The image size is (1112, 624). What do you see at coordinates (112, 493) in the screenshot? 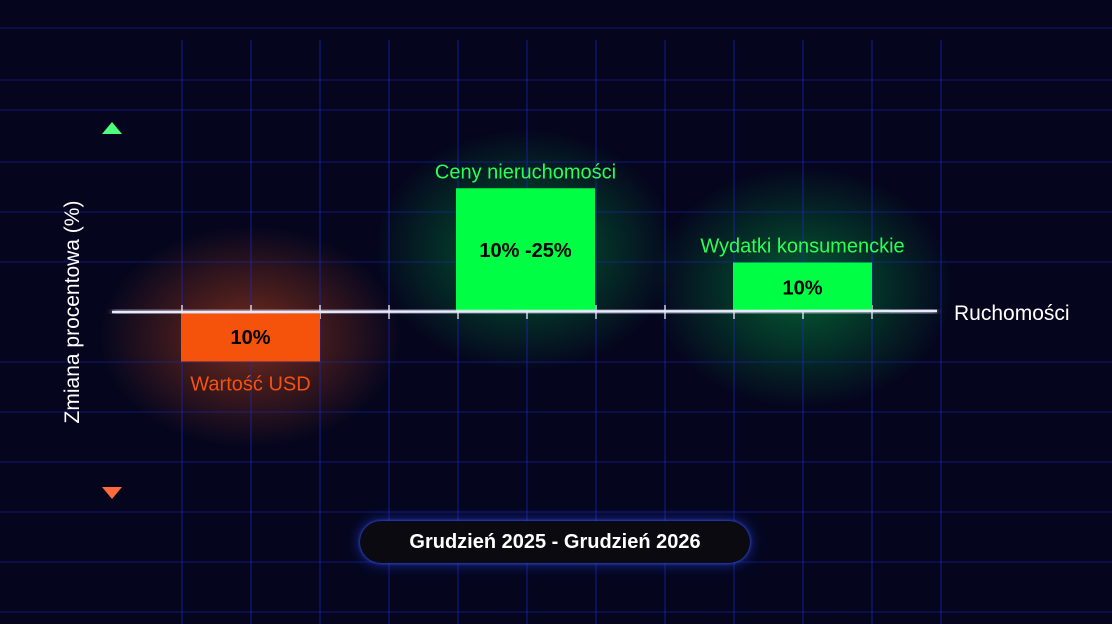
I see `y-axis-down-arrow-icon` at bounding box center [112, 493].